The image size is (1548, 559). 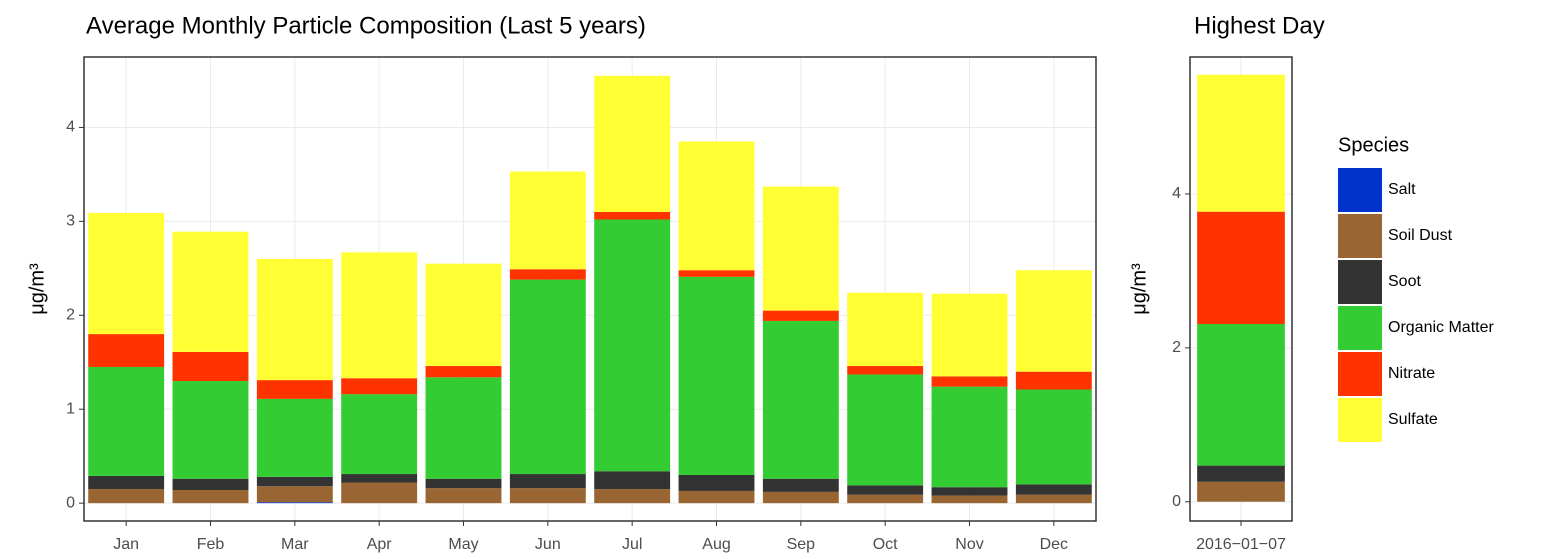 I want to click on panel-border, so click(x=1241, y=289).